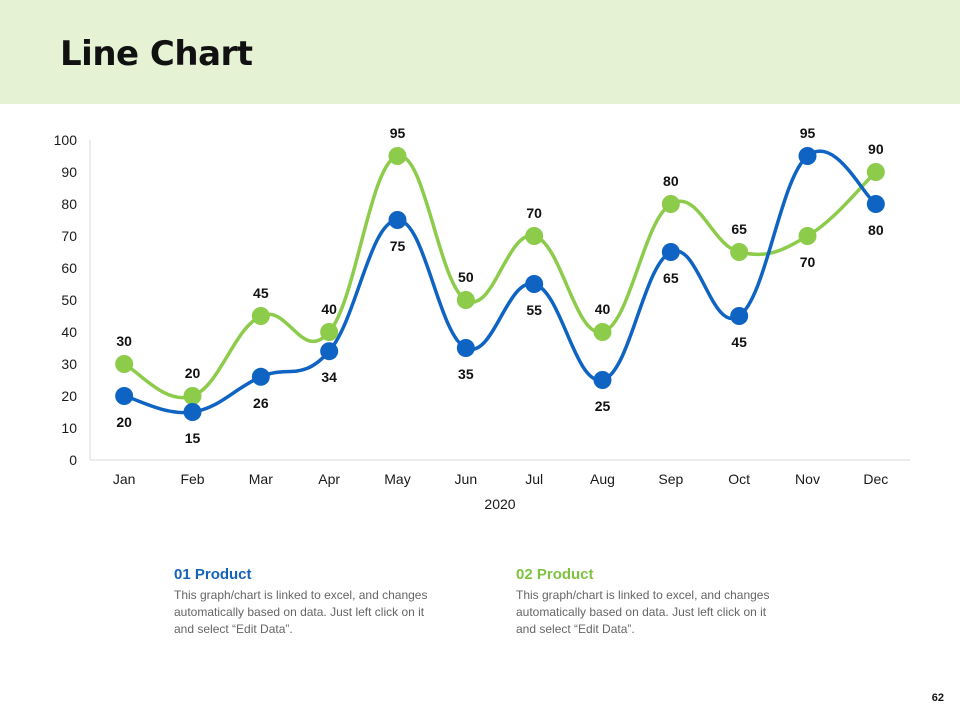  I want to click on data-label-series-1: 45, so click(739, 342).